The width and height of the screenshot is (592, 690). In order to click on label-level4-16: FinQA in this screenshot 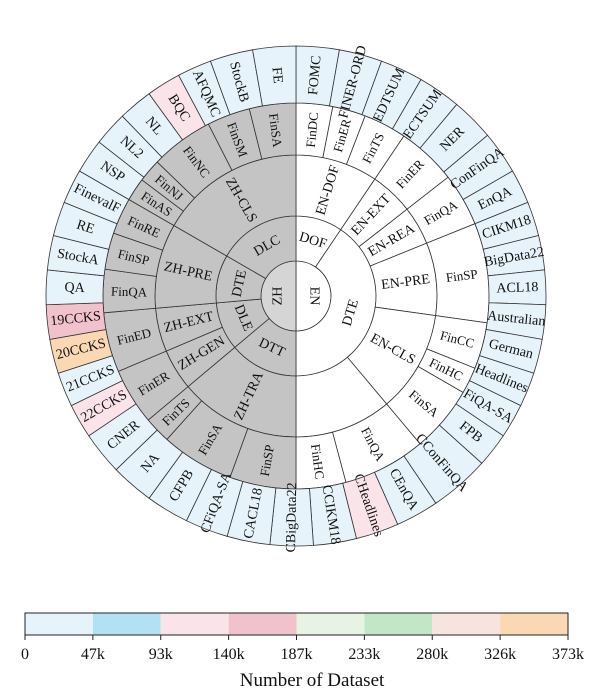, I will do `click(129, 292)`.